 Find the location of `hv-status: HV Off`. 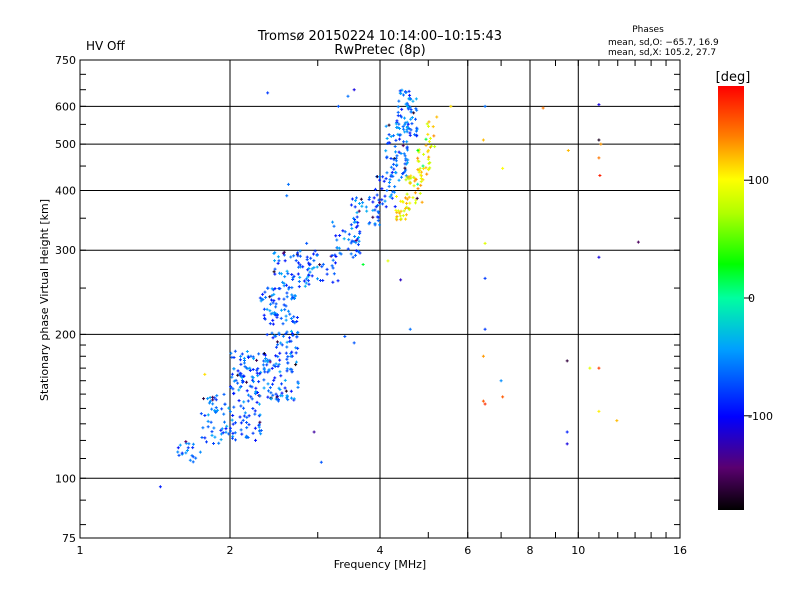

hv-status: HV Off is located at coordinates (105, 46).